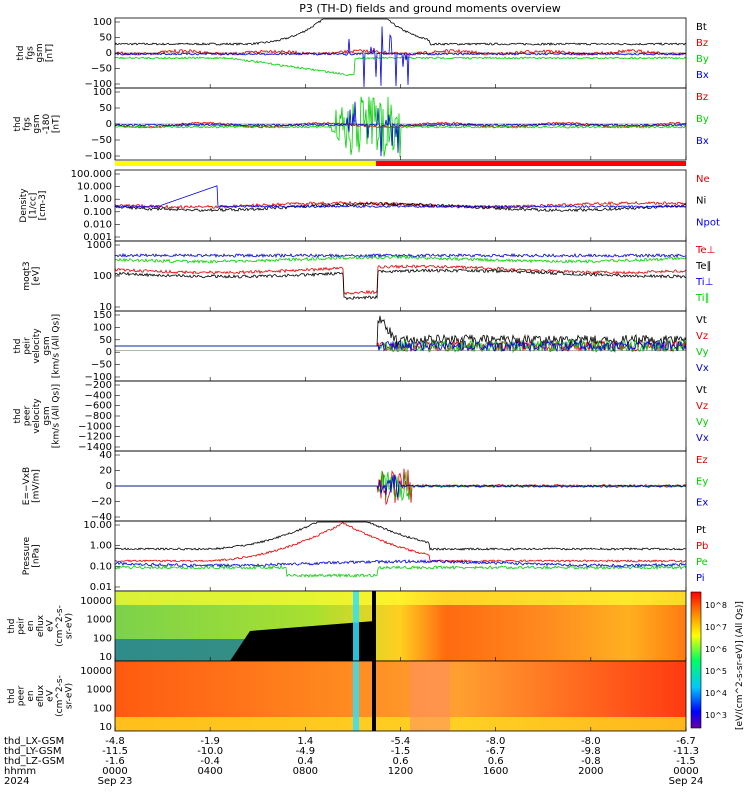 The width and height of the screenshot is (750, 804). Describe the element at coordinates (47, 124) in the screenshot. I see `panel-2-ylabel-line: -180` at that location.